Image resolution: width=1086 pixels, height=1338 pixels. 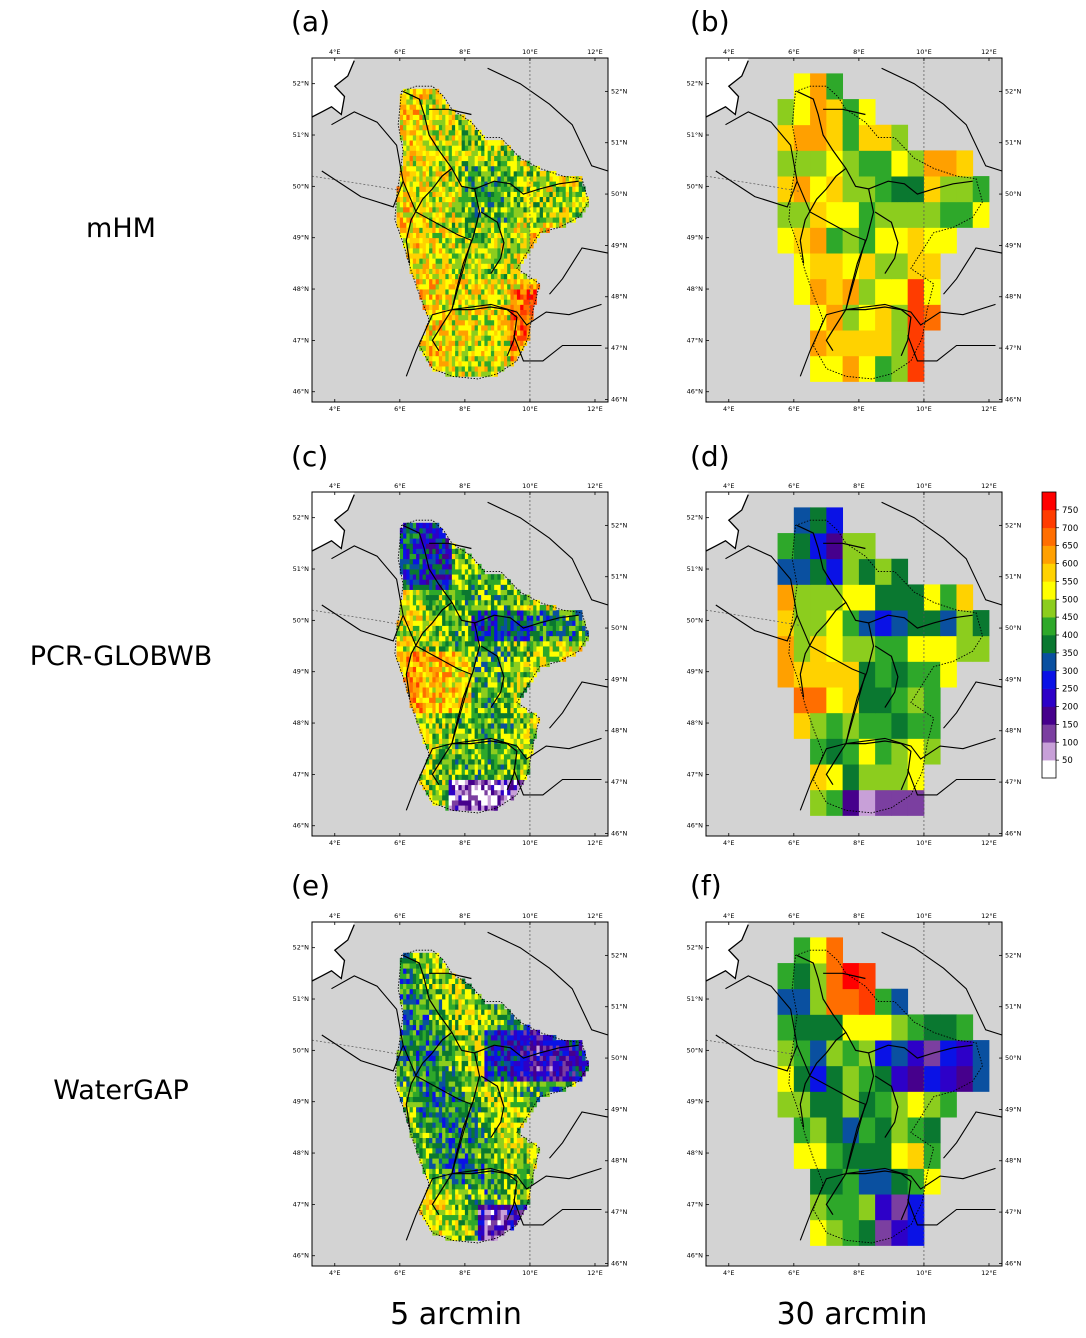 What do you see at coordinates (121, 1090) in the screenshot?
I see `row-label-watergap: WaterGAP` at bounding box center [121, 1090].